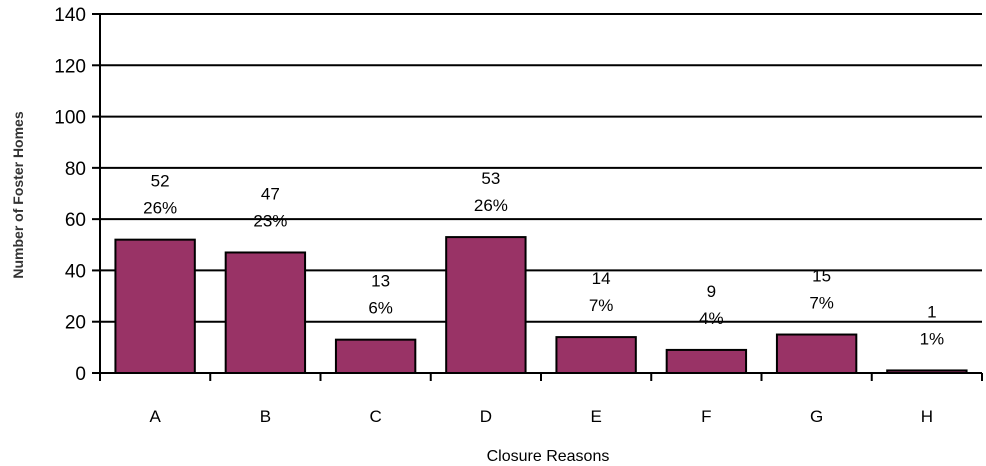  I want to click on bar-b, so click(265, 313).